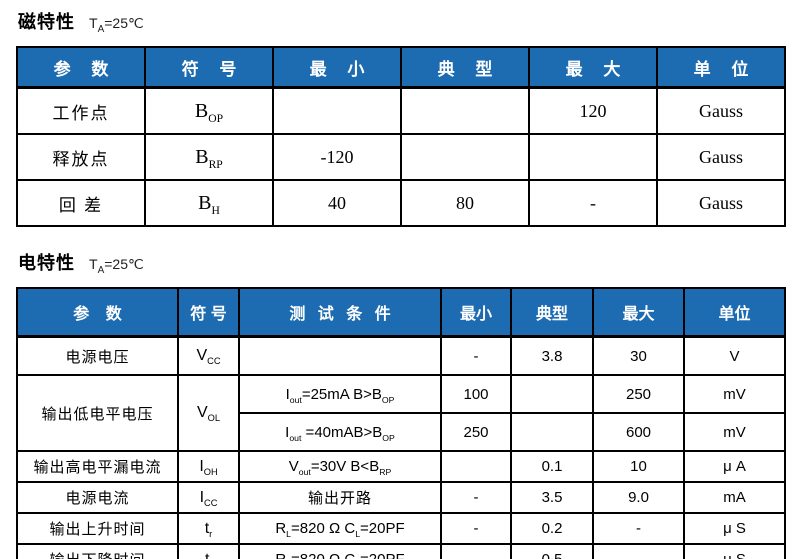  I want to click on table-row-hysteresis: 回 差 BH 40 80 - Gauss, so click(401, 203).